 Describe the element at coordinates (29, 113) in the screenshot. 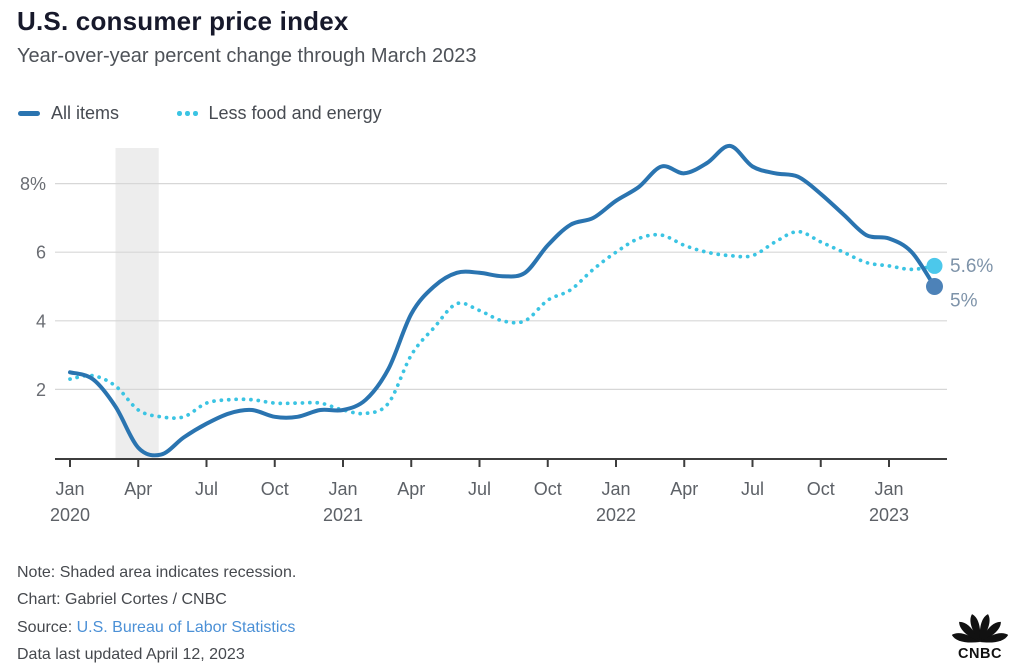

I see `all-items-line-swatch` at that location.